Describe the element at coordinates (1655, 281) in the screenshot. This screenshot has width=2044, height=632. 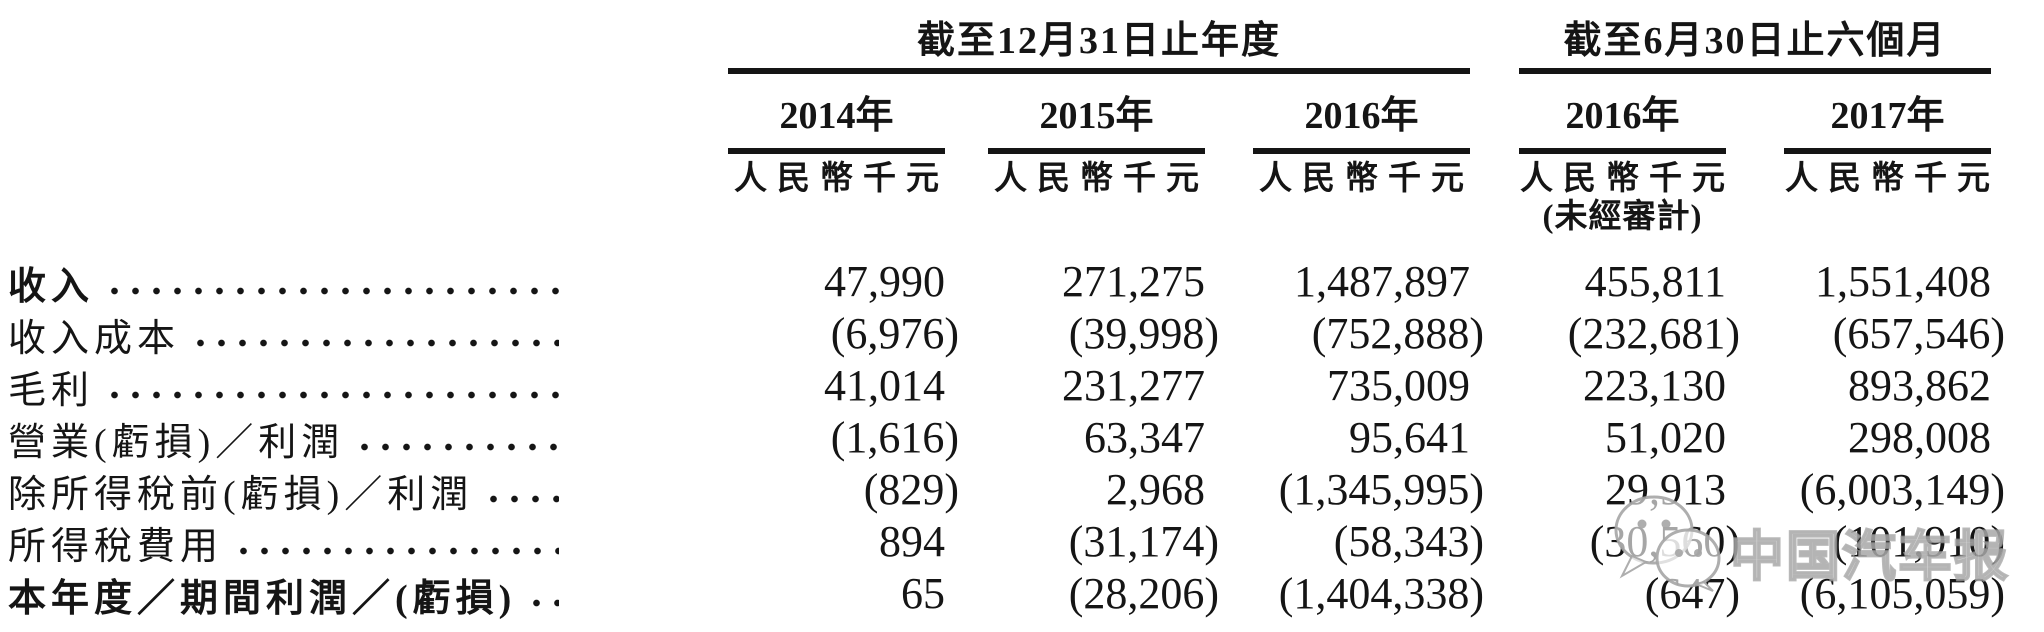
I see `cell-value: 455,811` at that location.